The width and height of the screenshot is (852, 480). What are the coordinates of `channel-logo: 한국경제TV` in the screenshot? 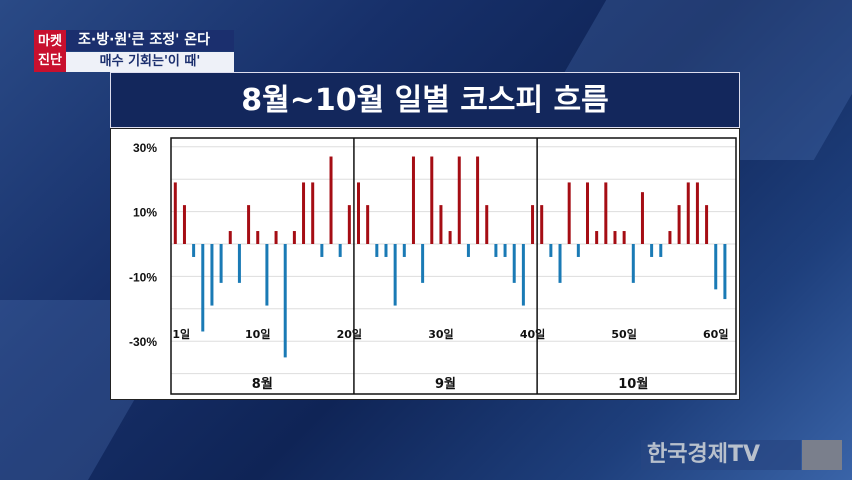 It's located at (721, 455).